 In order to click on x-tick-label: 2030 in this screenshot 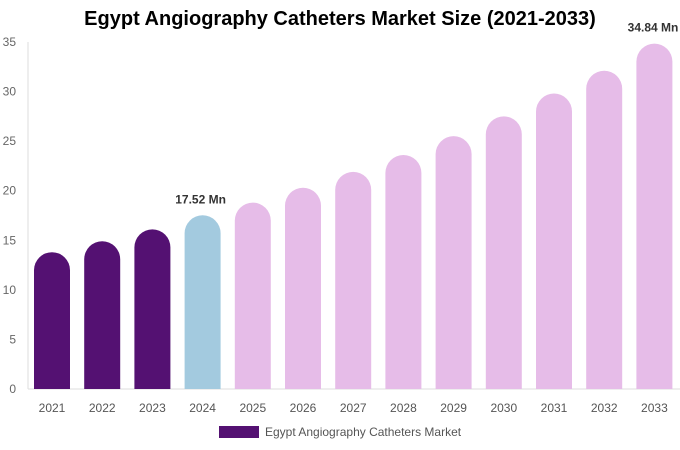, I will do `click(503, 408)`.